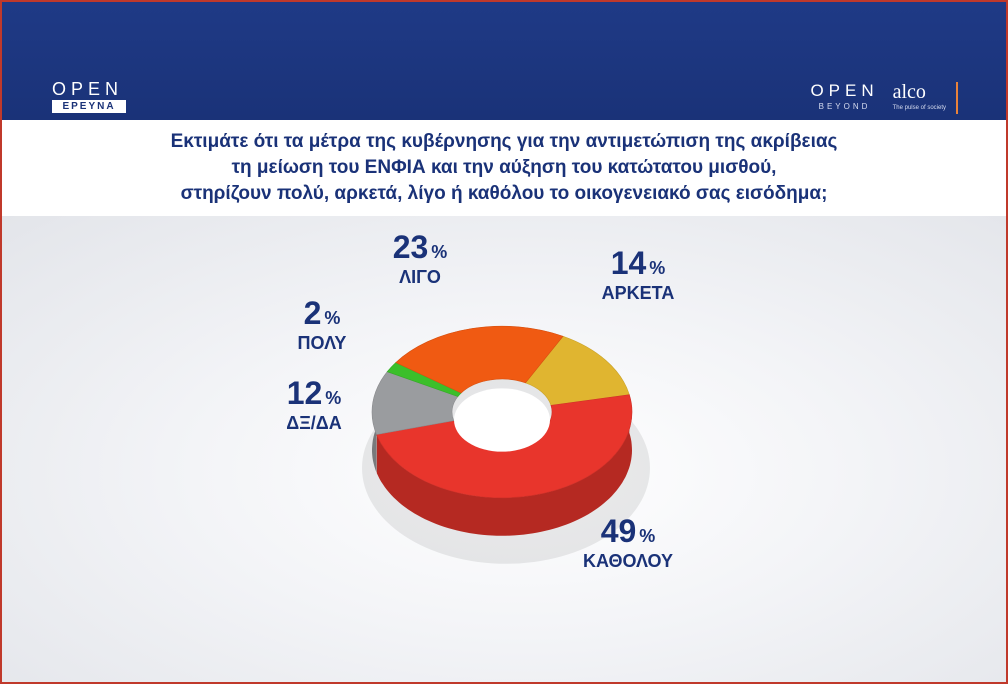 This screenshot has width=1008, height=684. I want to click on category-label-1: ΚΑΘΟΛΟΥ, so click(628, 561).